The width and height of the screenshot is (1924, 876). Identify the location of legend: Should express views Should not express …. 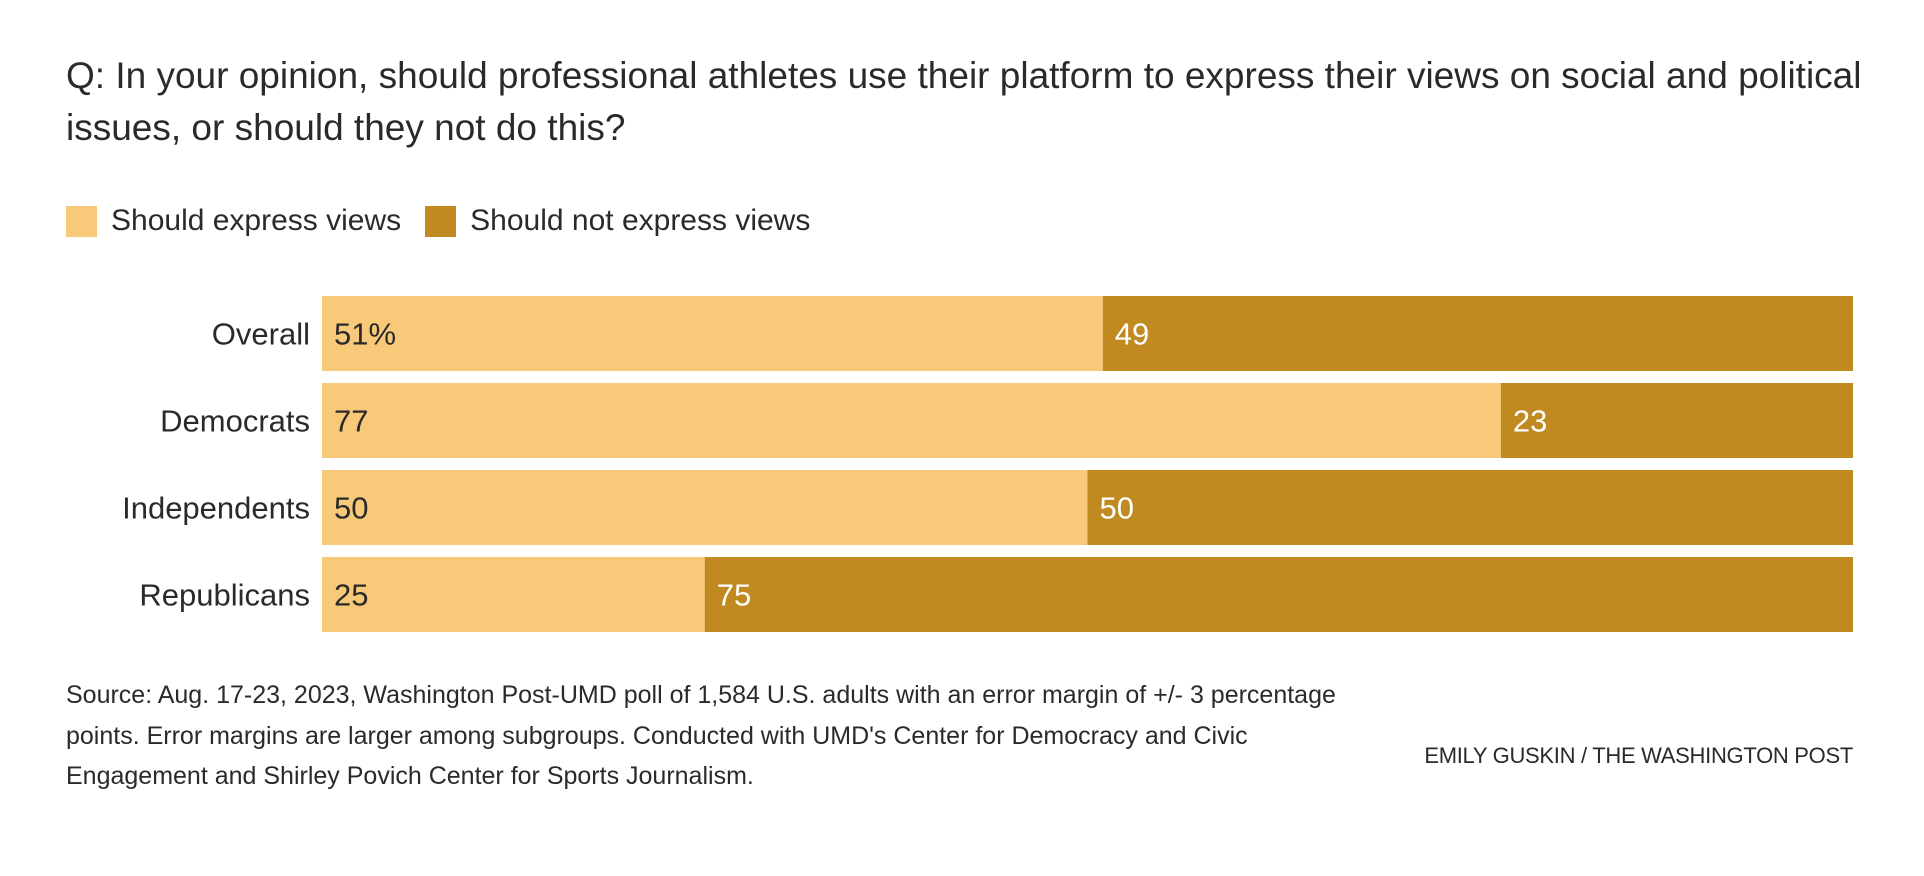
(450, 221).